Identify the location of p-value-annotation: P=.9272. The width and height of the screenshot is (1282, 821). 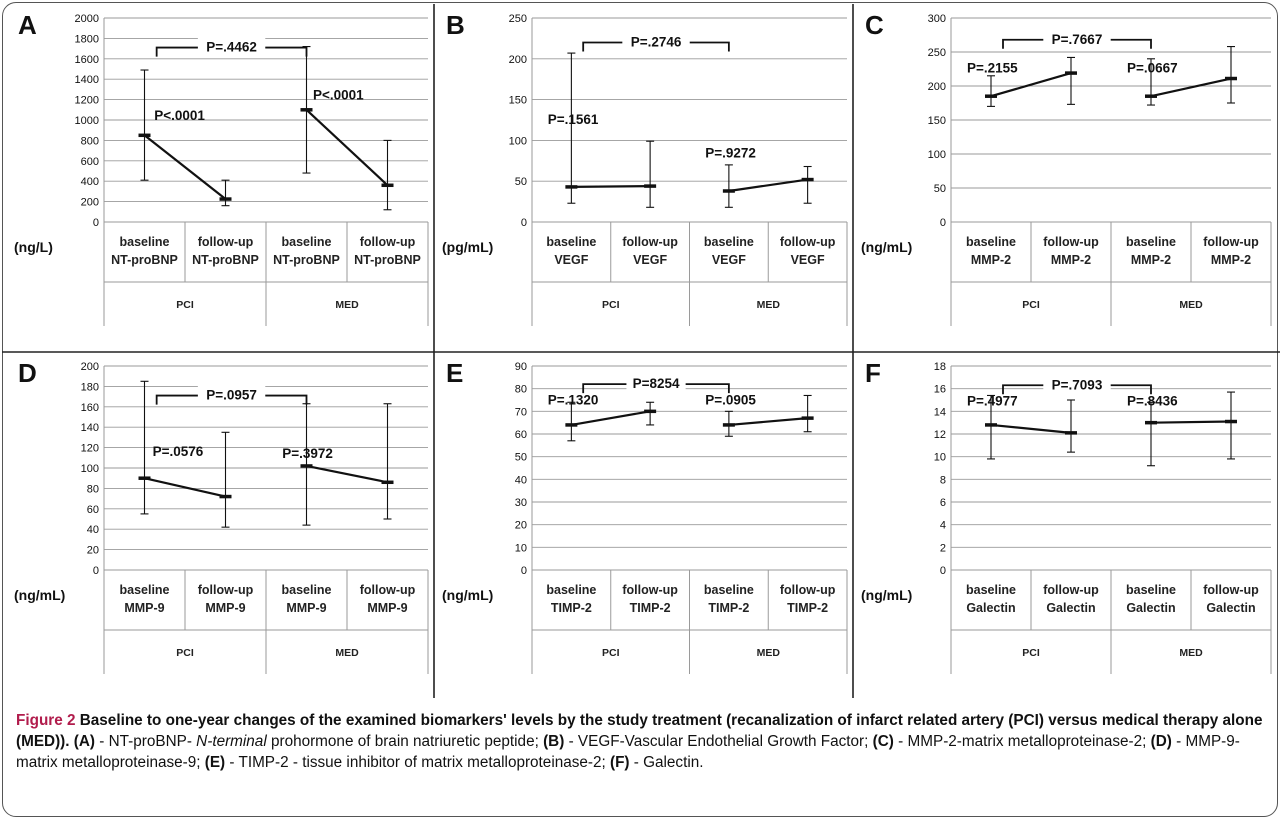
(730, 153).